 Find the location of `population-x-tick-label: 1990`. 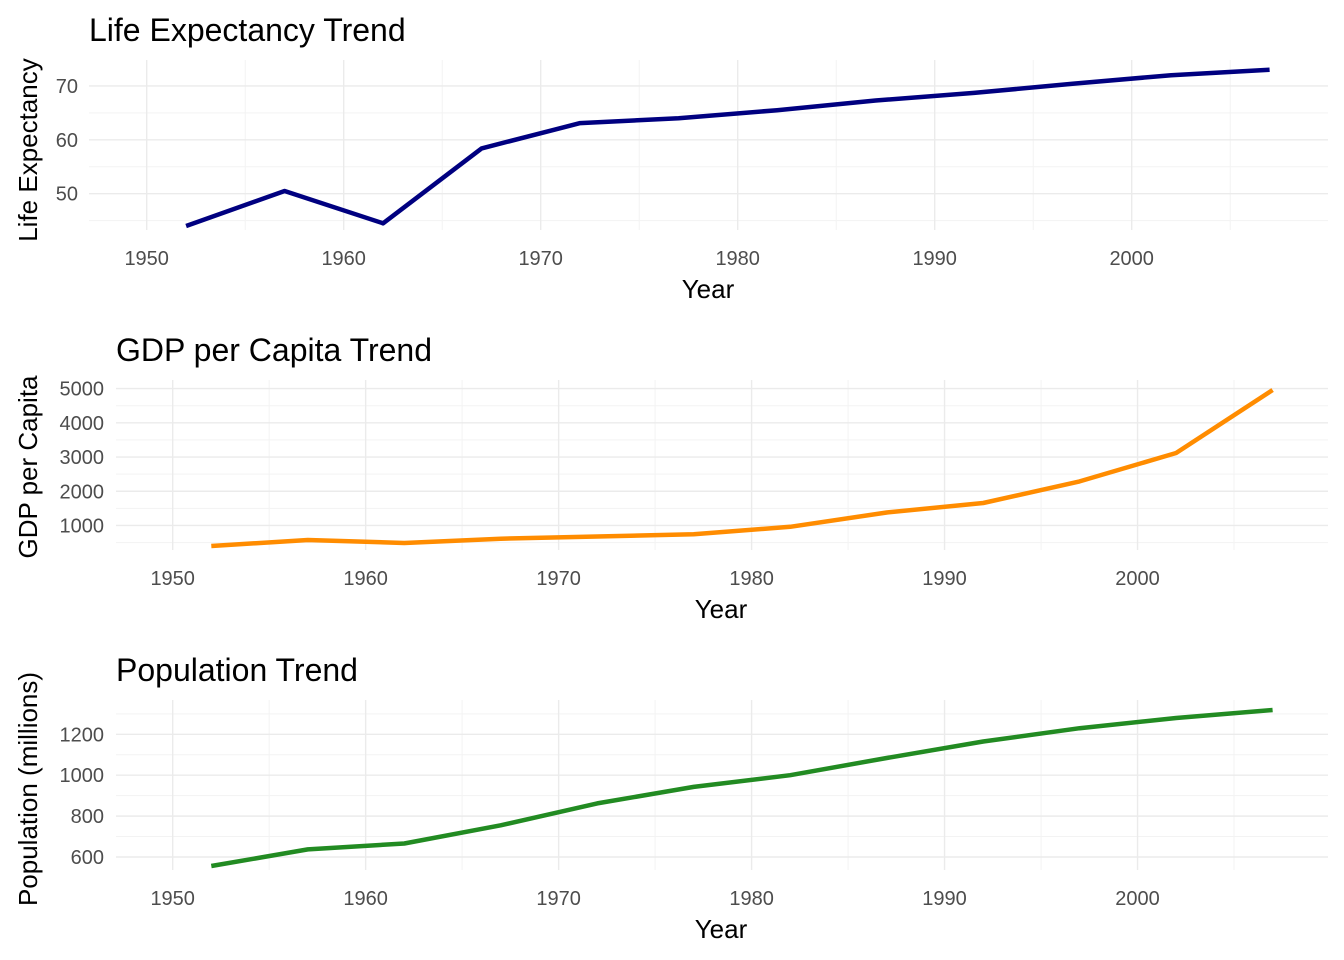

population-x-tick-label: 1990 is located at coordinates (944, 899).